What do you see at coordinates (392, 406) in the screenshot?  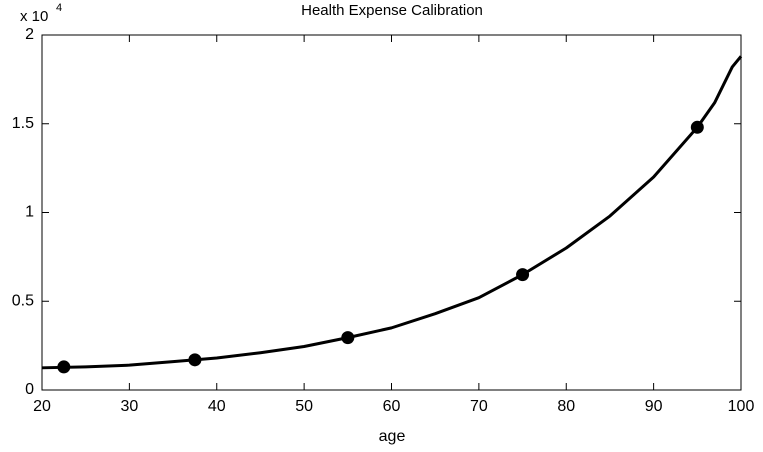 I see `x-tick-label: 60` at bounding box center [392, 406].